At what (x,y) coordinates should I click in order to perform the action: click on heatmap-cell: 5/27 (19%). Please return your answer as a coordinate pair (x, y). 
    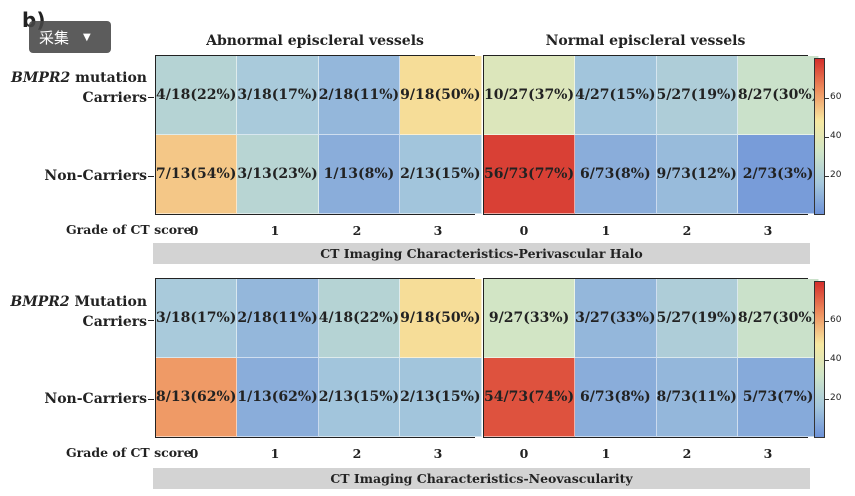
    Looking at the image, I should click on (697, 95).